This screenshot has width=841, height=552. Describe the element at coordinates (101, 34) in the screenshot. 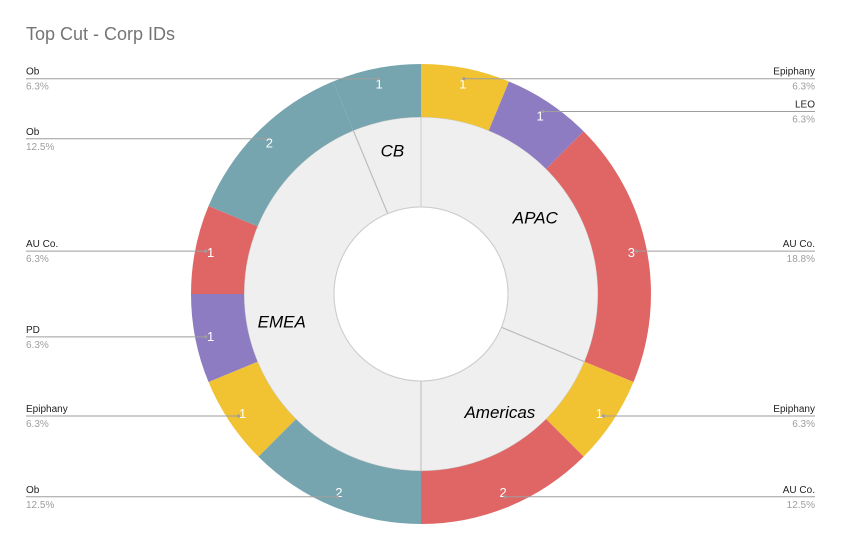

I see `chart-title: Top Cut - Corp IDs` at that location.